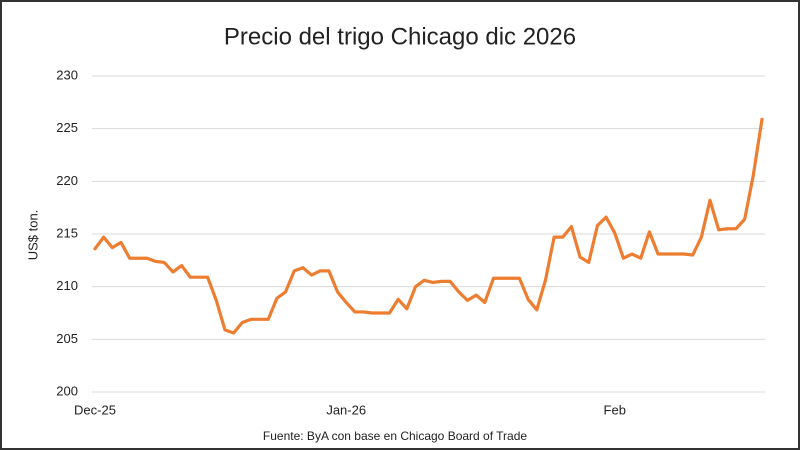 Image resolution: width=800 pixels, height=450 pixels. Describe the element at coordinates (67, 232) in the screenshot. I see `y-tick-label: 215` at that location.